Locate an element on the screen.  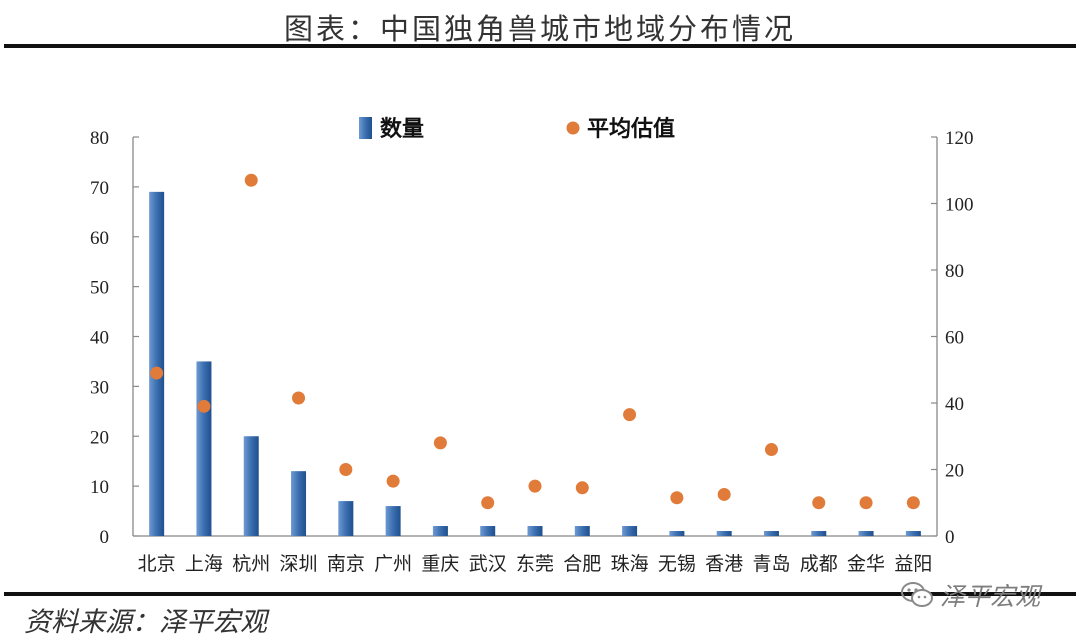
right-tick-label: 100 is located at coordinates (959, 205).